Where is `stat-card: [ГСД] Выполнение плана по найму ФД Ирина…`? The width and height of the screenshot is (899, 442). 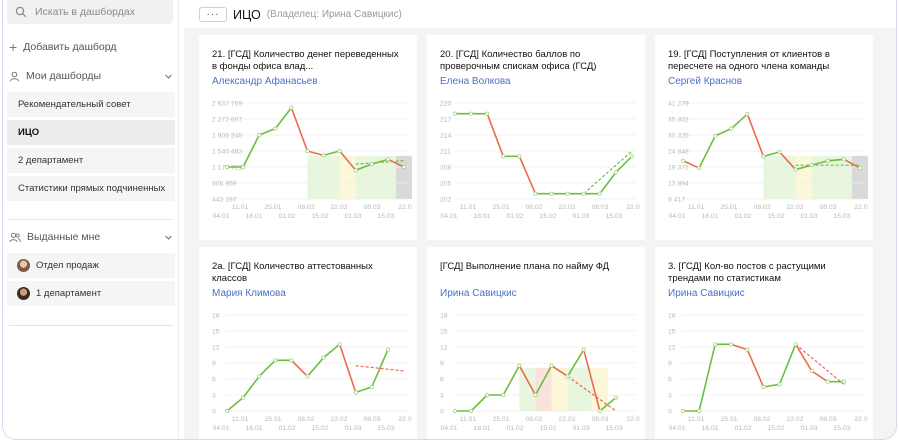 stat-card: [ГСД] Выполнение плана по найму ФД Ирина… is located at coordinates (536, 343).